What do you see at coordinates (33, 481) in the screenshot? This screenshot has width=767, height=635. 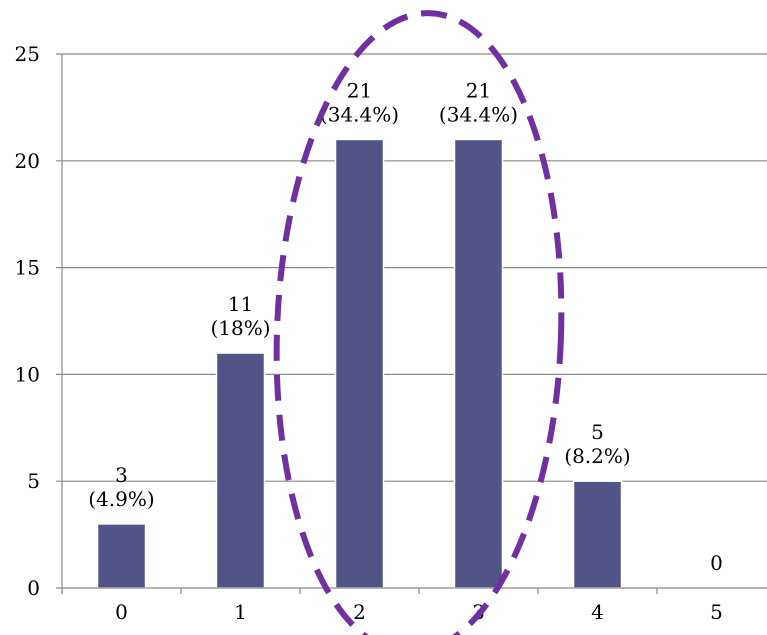 I see `y-tick-label: 5` at bounding box center [33, 481].